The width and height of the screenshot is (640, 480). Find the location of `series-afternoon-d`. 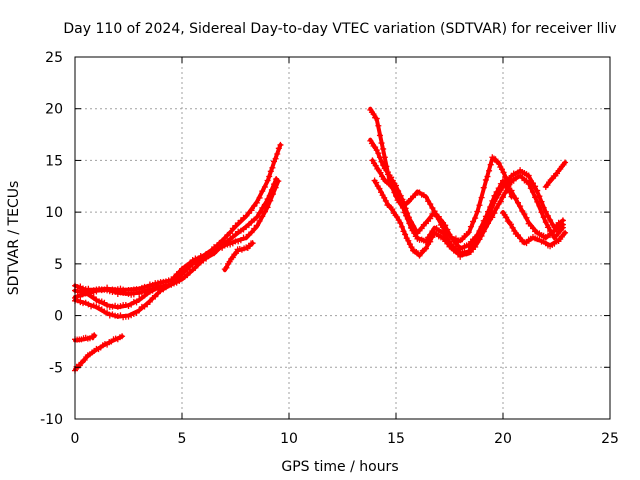

series-afternoon-d is located at coordinates (468, 216).